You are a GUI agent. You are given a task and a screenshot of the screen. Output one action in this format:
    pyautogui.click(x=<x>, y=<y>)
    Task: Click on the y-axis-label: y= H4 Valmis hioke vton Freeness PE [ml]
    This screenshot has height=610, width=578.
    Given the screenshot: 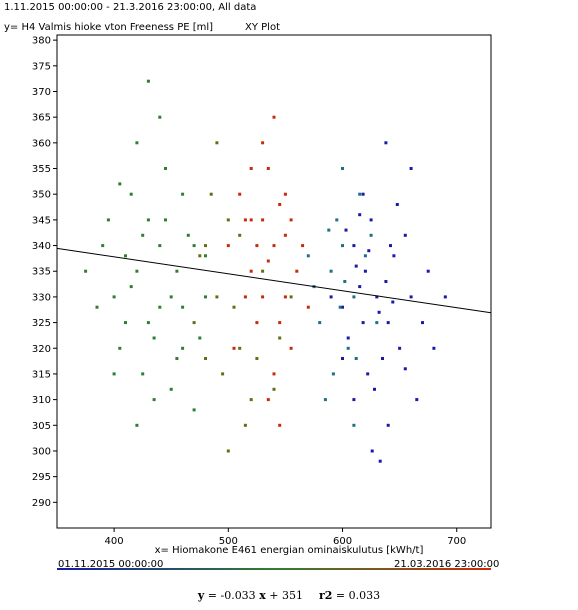 What is the action you would take?
    pyautogui.click(x=109, y=27)
    